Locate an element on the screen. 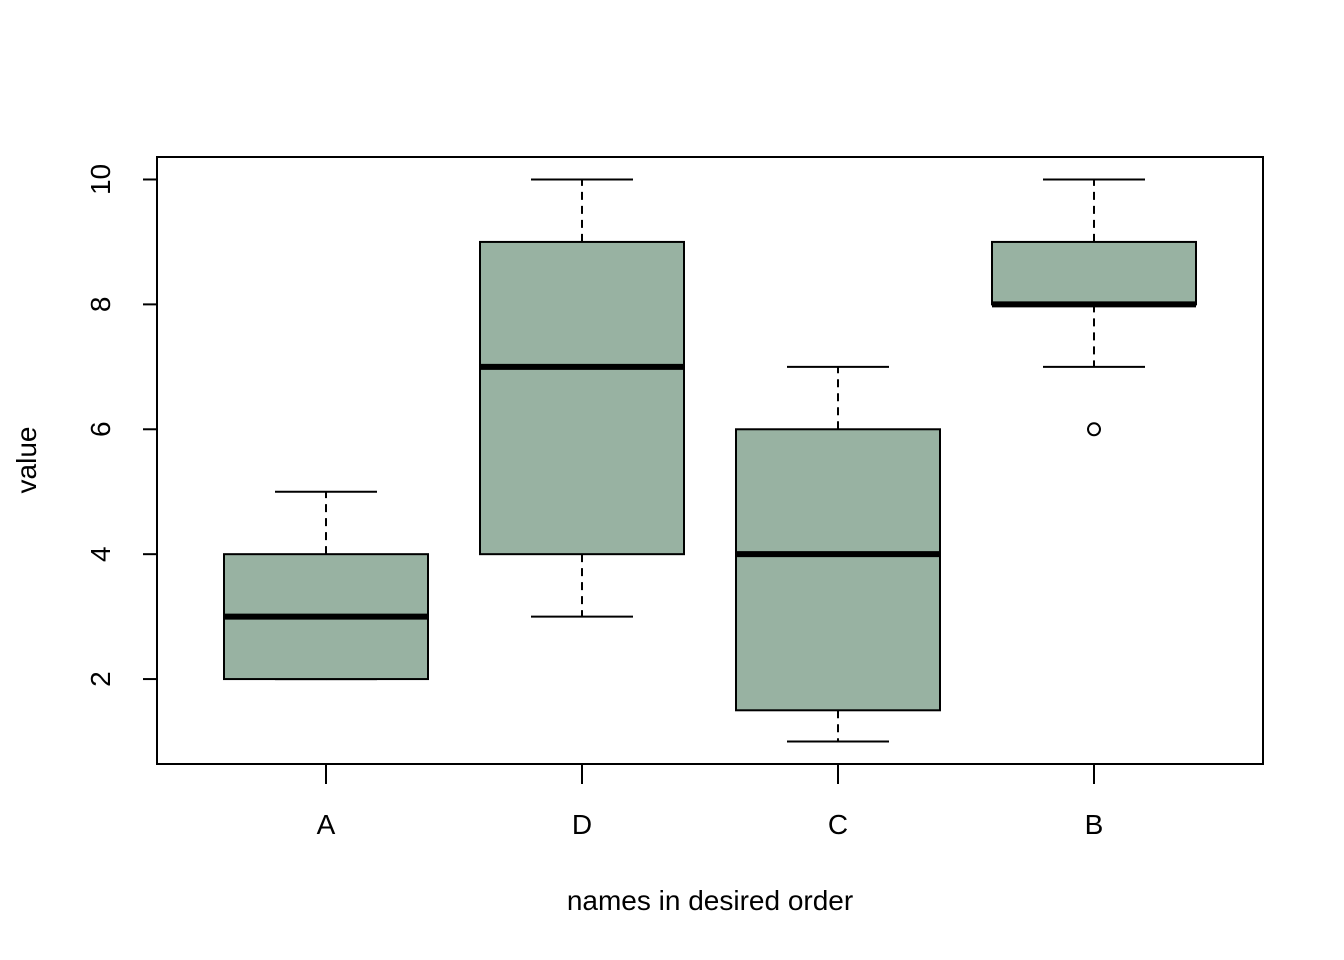 The image size is (1344, 960). box-group-C is located at coordinates (838, 554).